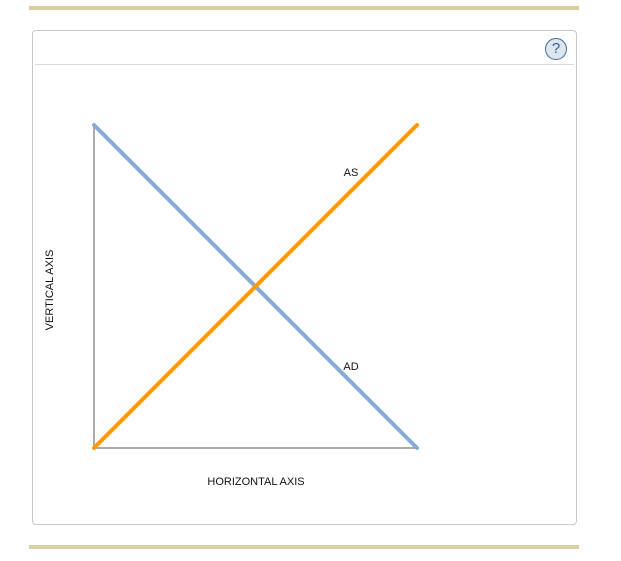  Describe the element at coordinates (304, 8) in the screenshot. I see `top-divider` at that location.